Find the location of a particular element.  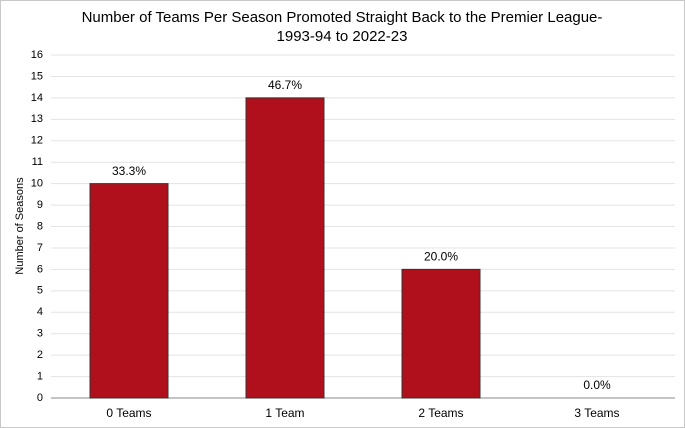

y-tick-label: 4 is located at coordinates (40, 312).